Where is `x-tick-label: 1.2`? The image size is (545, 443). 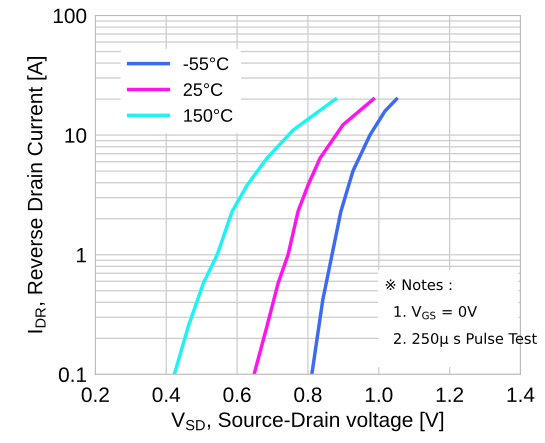 x-tick-label: 1.2 is located at coordinates (450, 394).